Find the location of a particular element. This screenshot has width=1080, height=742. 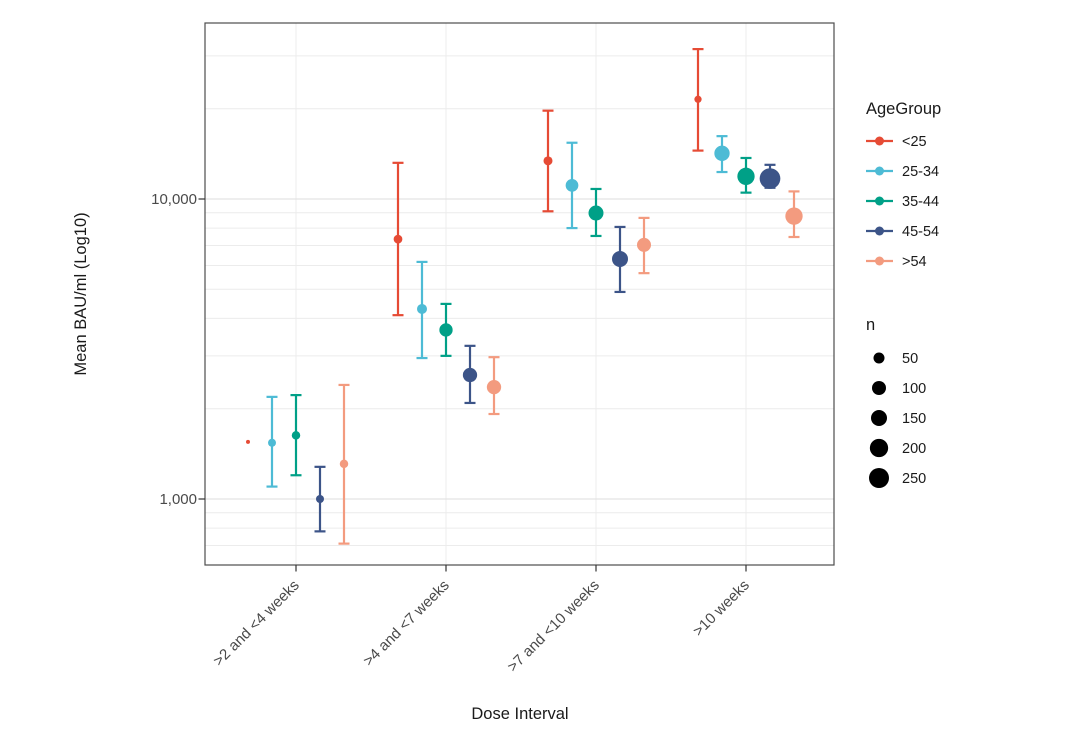

legend-n-label-150: 150 is located at coordinates (914, 419).